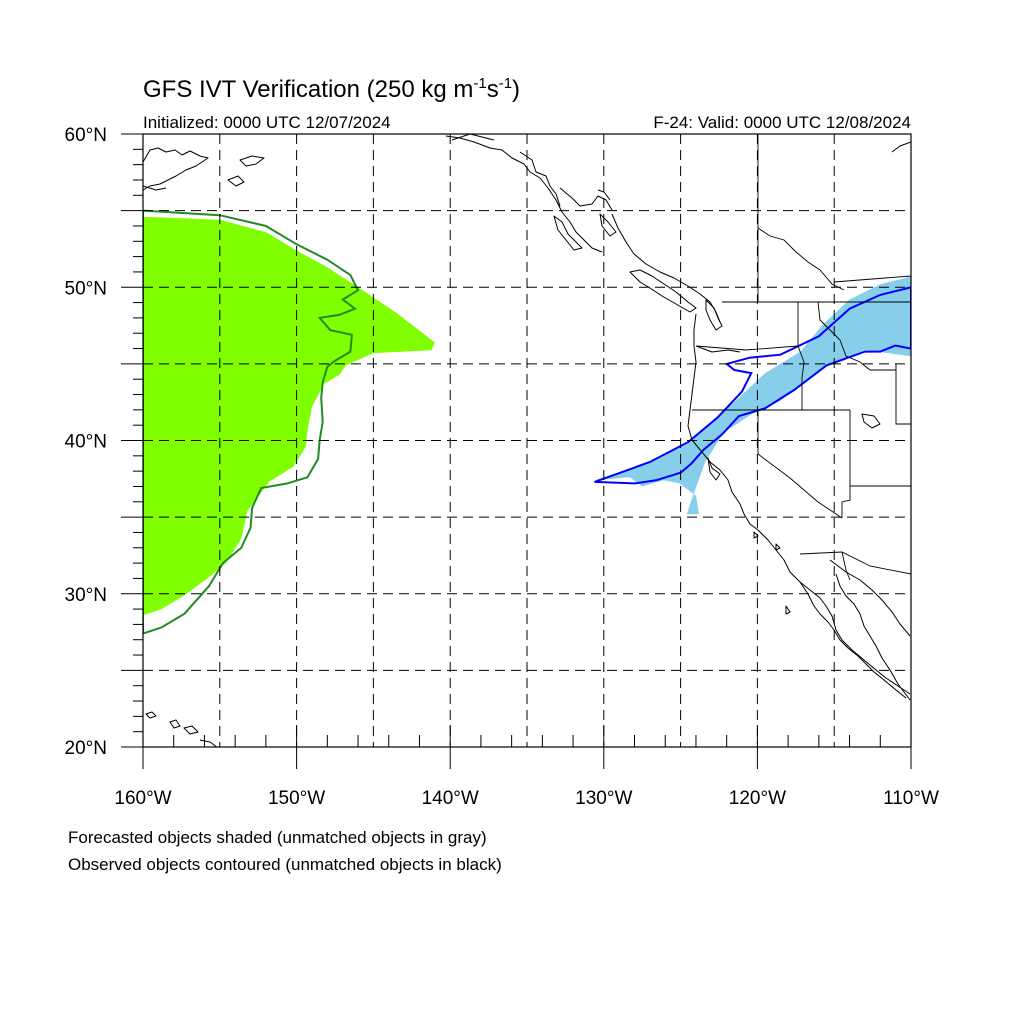 The height and width of the screenshot is (1024, 1024). I want to click on longitude-tick-label: 110°W, so click(911, 798).